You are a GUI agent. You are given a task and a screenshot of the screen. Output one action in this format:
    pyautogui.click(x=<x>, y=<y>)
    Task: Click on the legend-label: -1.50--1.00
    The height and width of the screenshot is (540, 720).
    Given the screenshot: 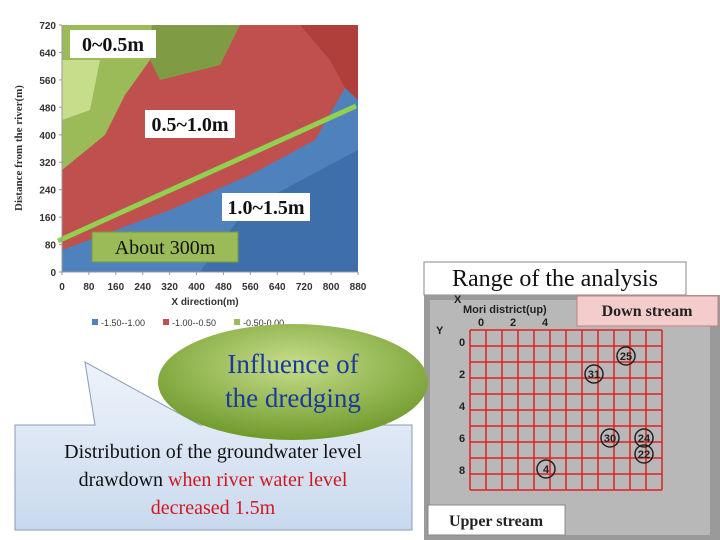 What is the action you would take?
    pyautogui.click(x=123, y=323)
    